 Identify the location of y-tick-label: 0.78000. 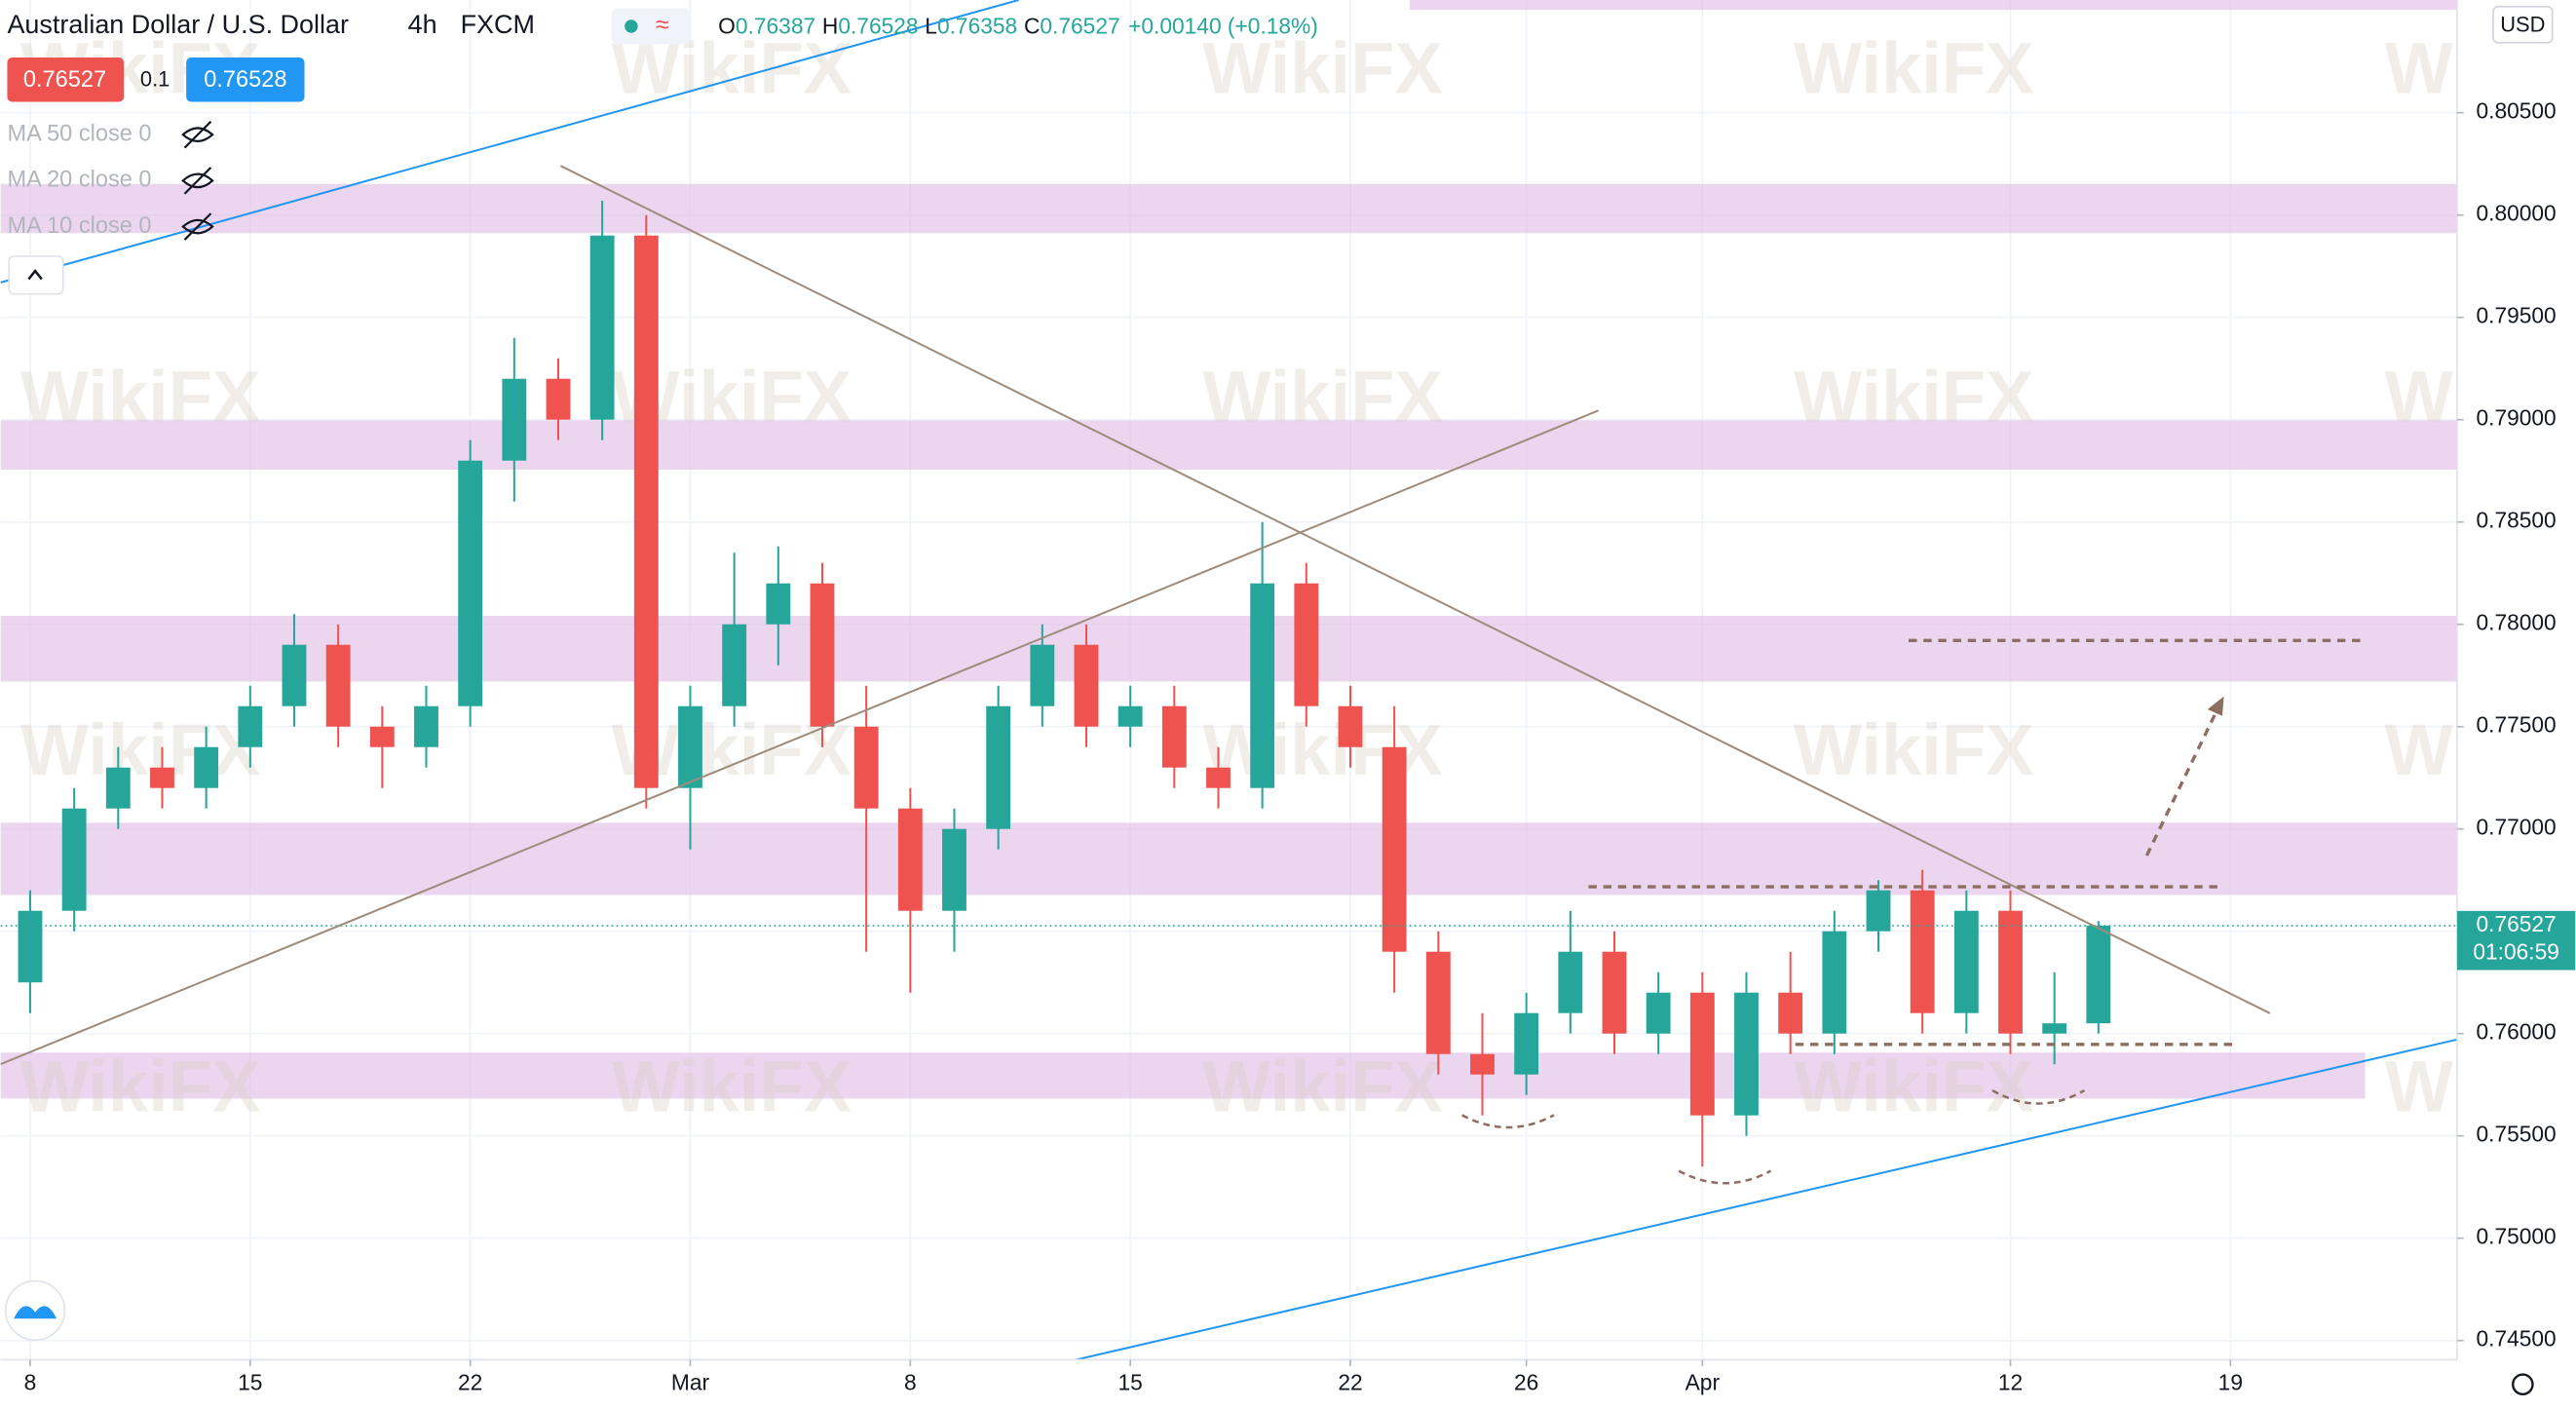
(2516, 622).